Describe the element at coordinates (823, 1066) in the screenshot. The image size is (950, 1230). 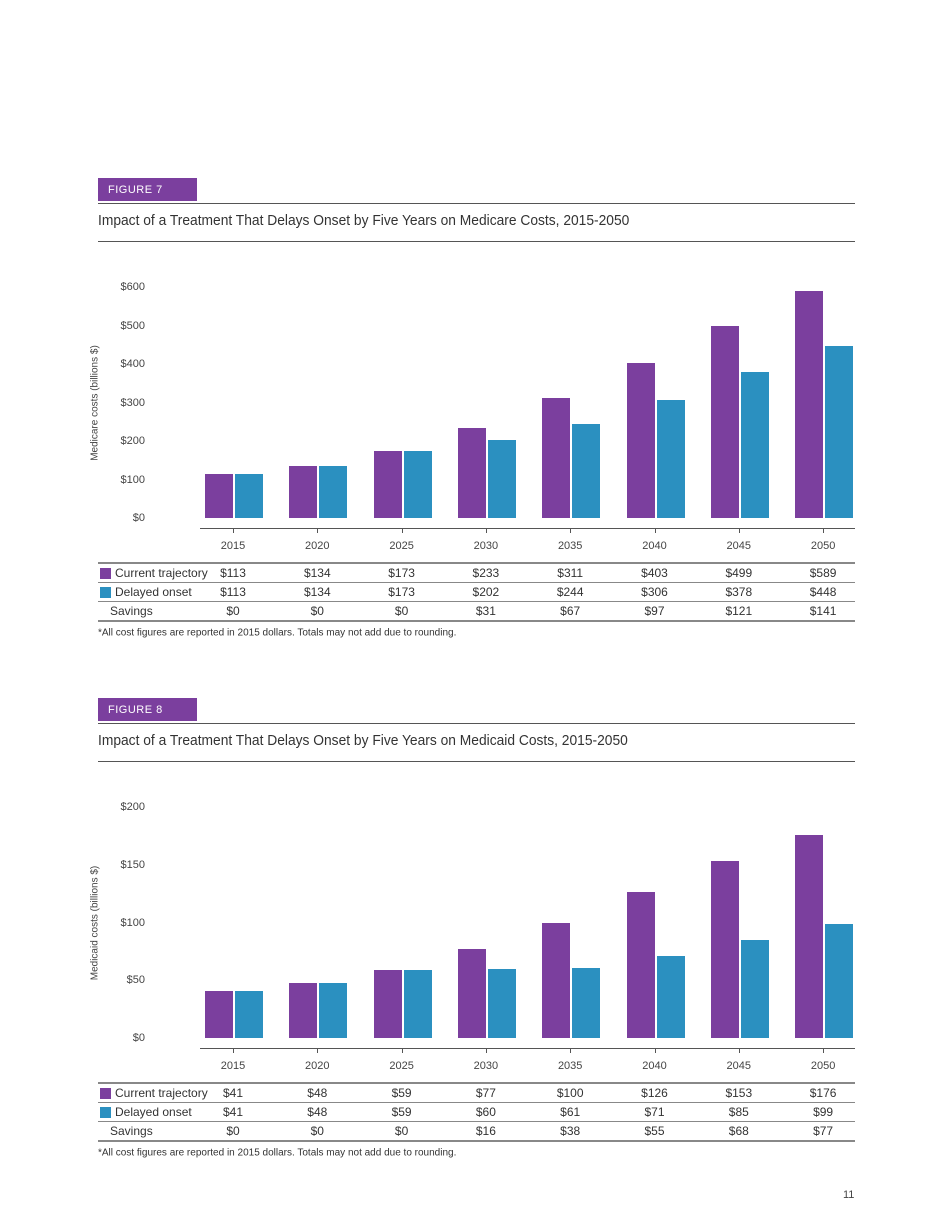
I see `x-tick-label: 2050` at that location.